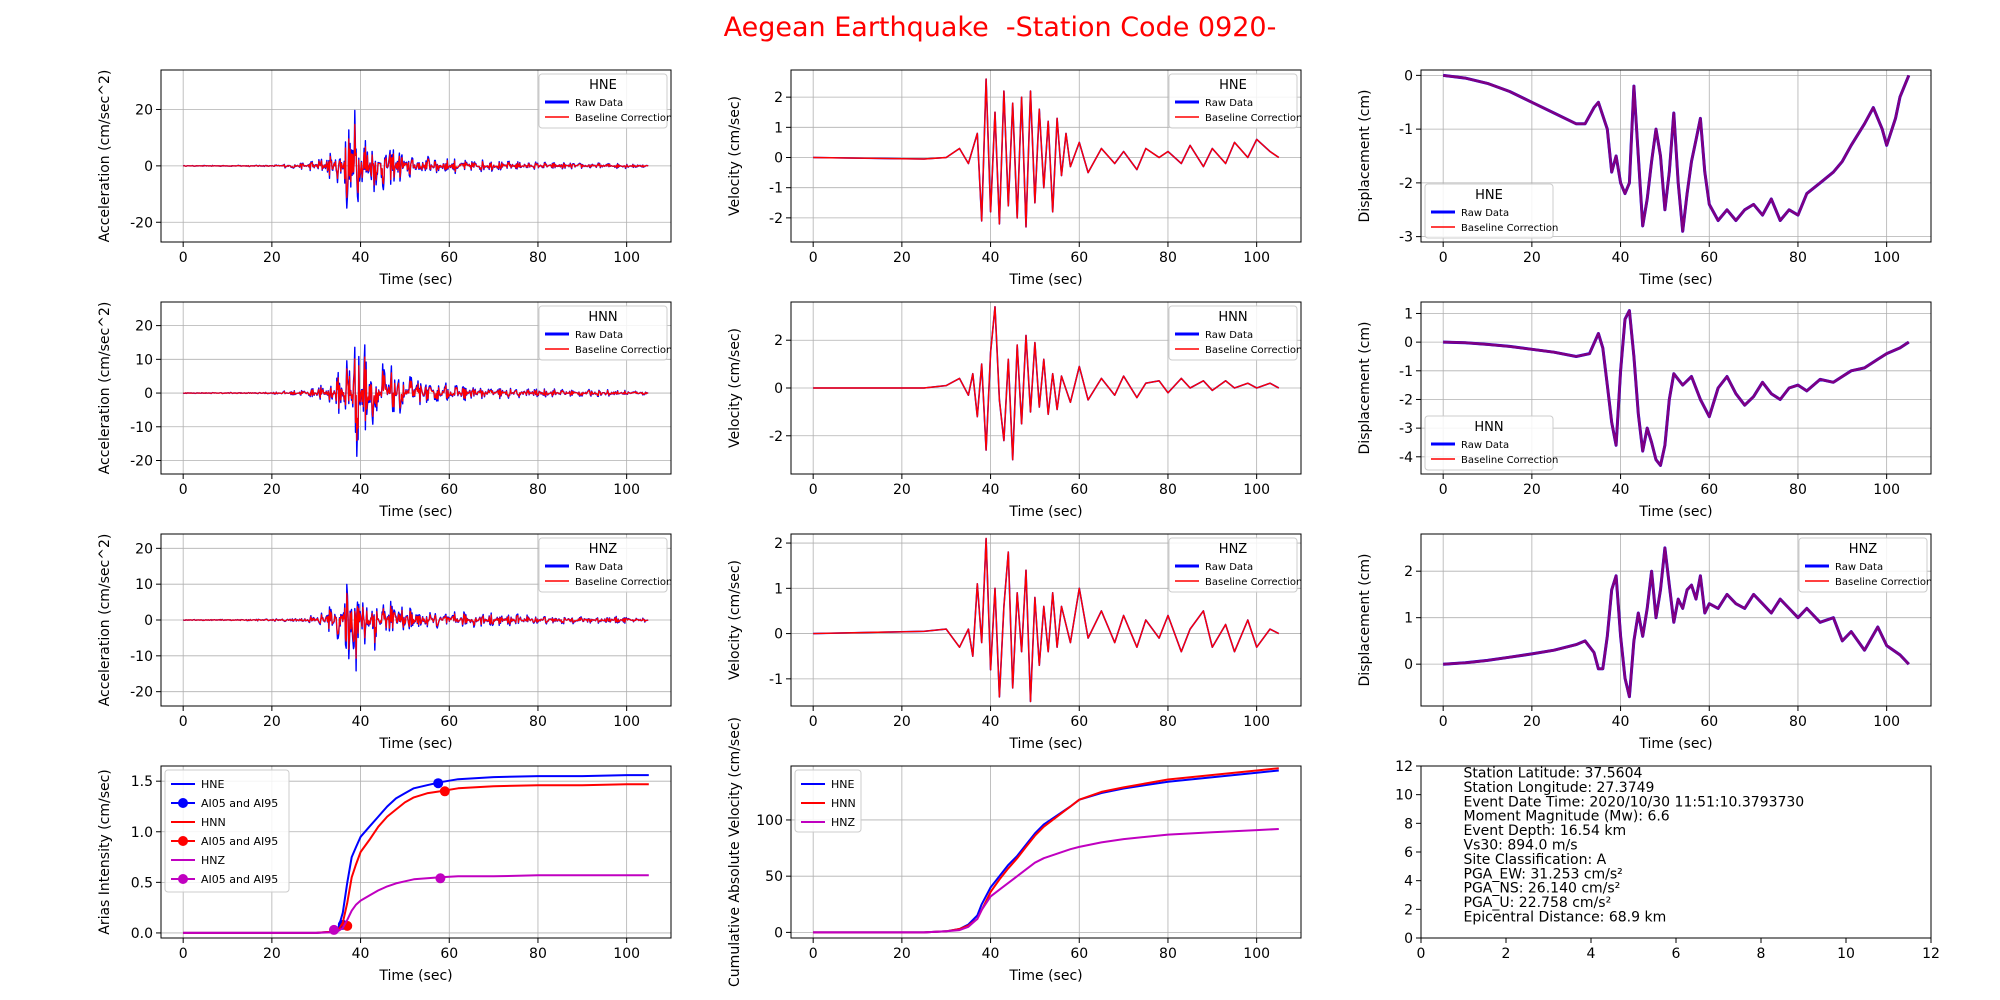 This screenshot has width=2000, height=1000. I want to click on y-tick-label: 0.0, so click(142, 934).